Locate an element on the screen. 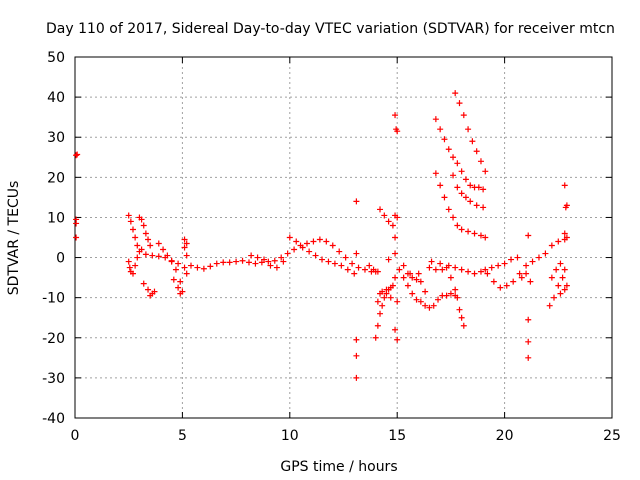 This screenshot has height=480, width=640. y-tick-label: 20 is located at coordinates (56, 178).